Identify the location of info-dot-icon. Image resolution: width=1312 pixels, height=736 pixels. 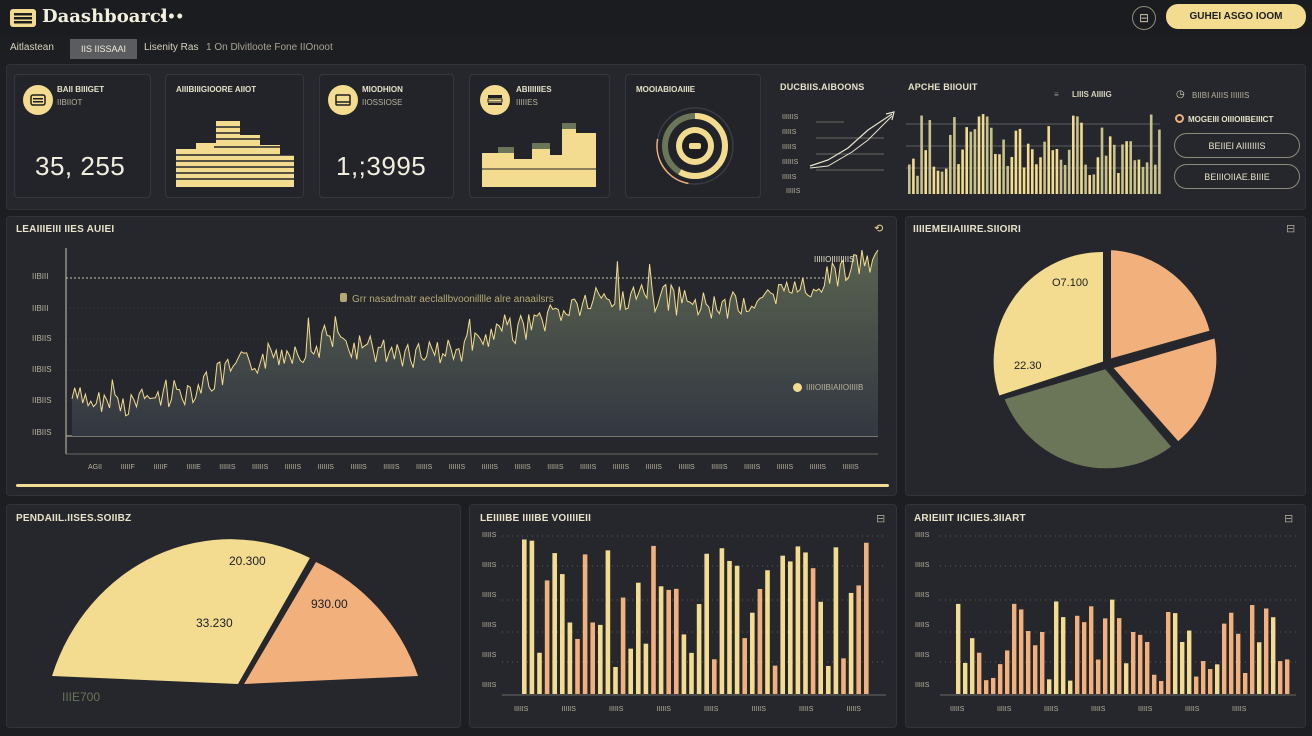
(797, 387).